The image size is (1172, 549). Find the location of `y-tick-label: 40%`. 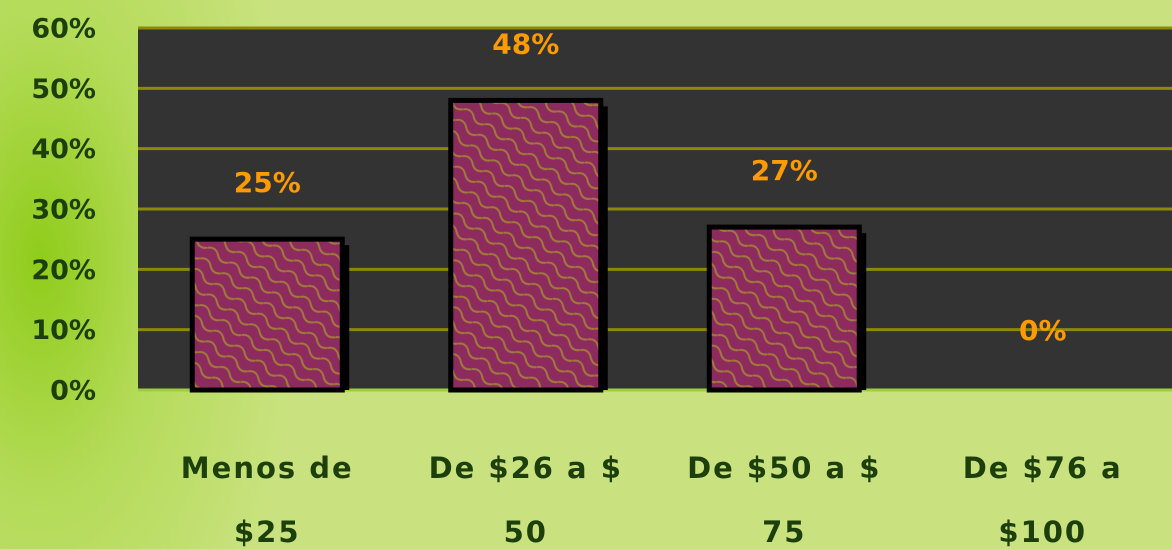

y-tick-label: 40% is located at coordinates (63, 149).